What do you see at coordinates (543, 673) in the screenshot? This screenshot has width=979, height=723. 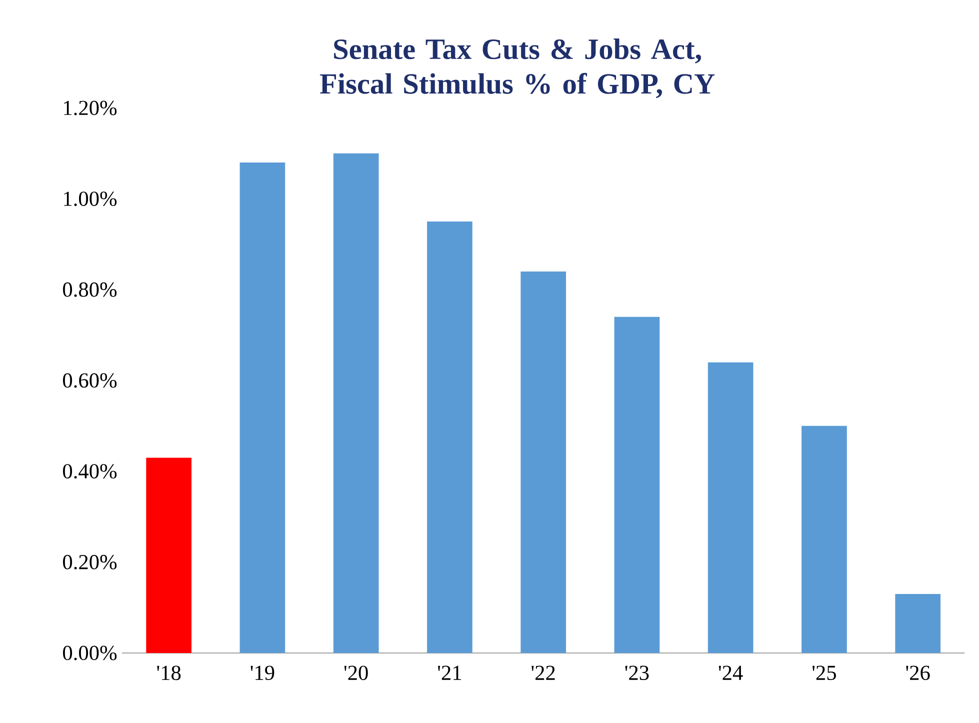 I see `x-tick-label: '22` at bounding box center [543, 673].